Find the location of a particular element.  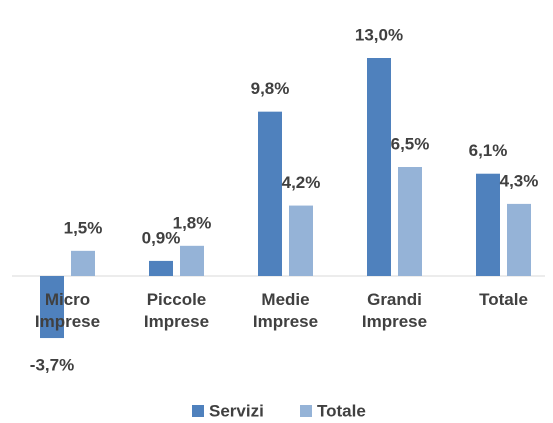

x-tick-label: Piccole Imprese is located at coordinates (176, 310).